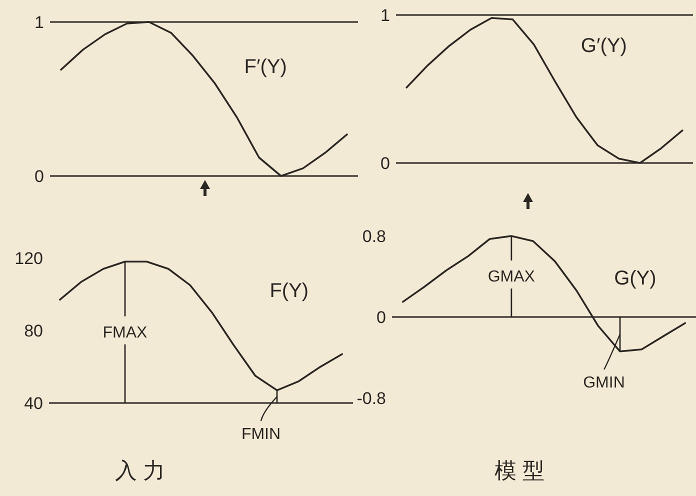 Image resolution: width=696 pixels, height=496 pixels. What do you see at coordinates (512, 277) in the screenshot?
I see `annotation: GMAX` at bounding box center [512, 277].